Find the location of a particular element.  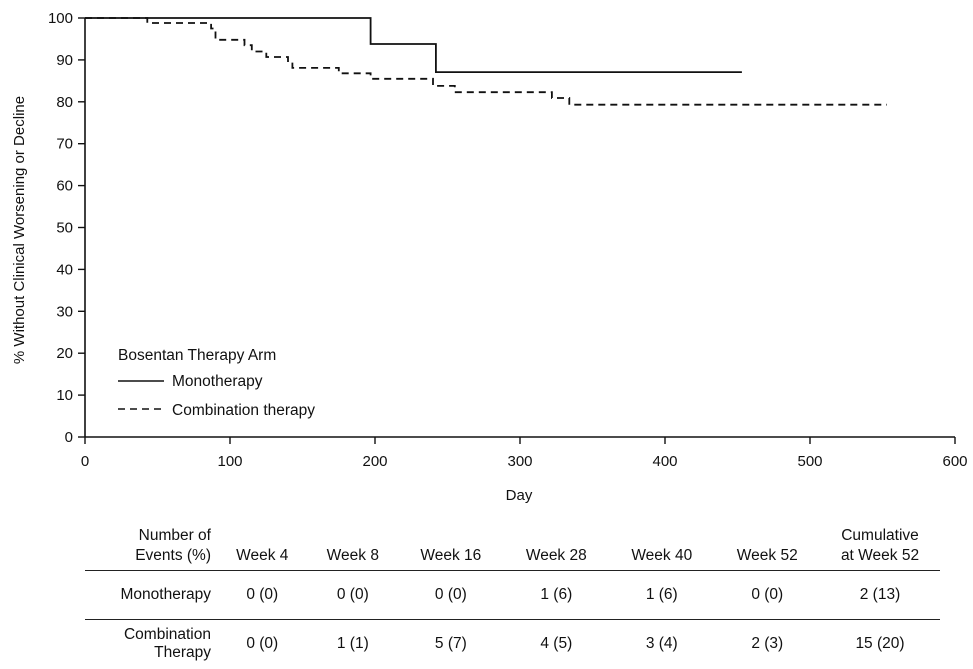

y-tick-label: 100 is located at coordinates (60, 18).